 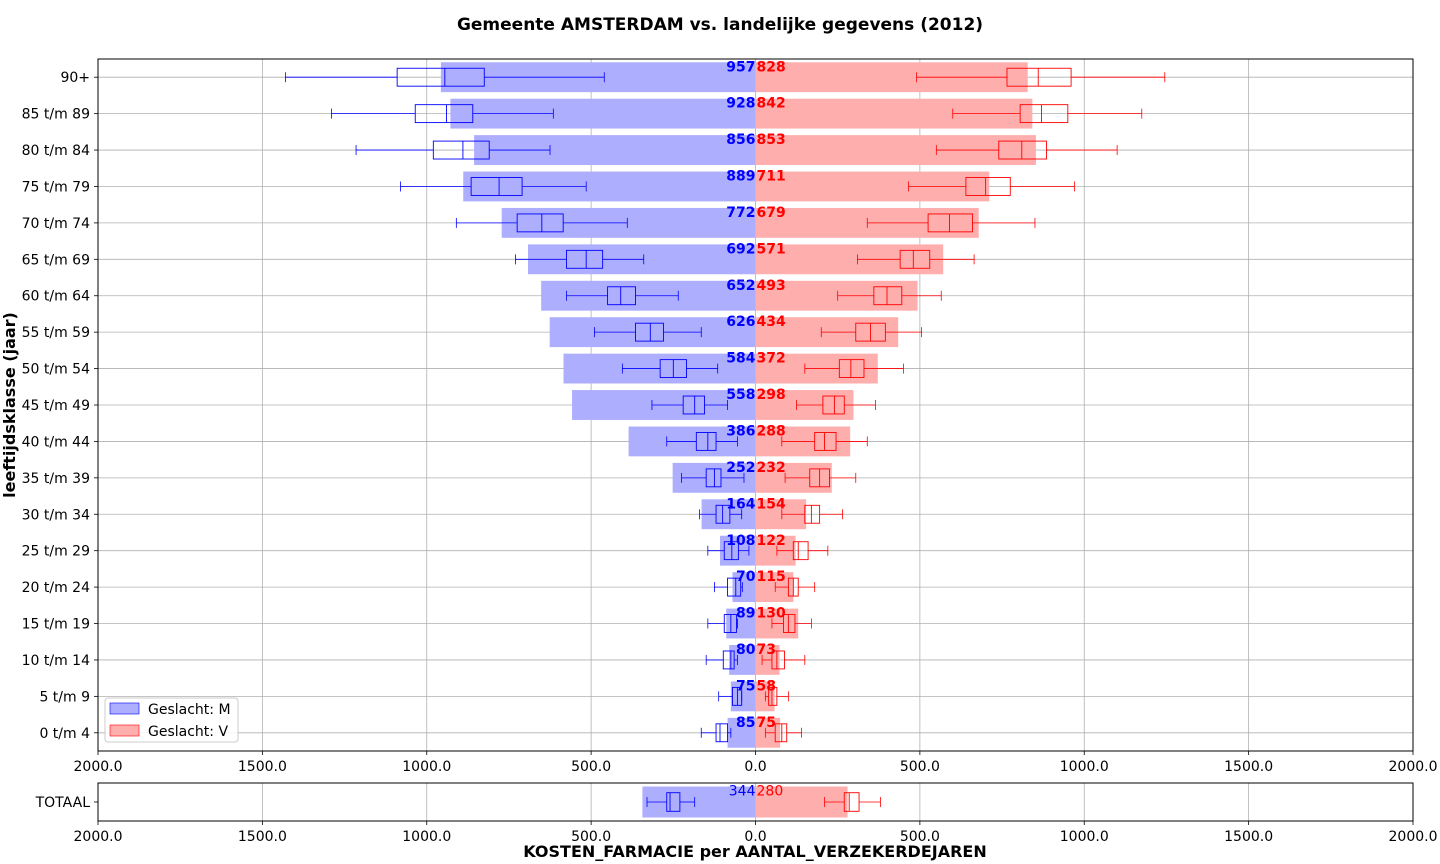 I want to click on value-label-v: 679, so click(x=771, y=213).